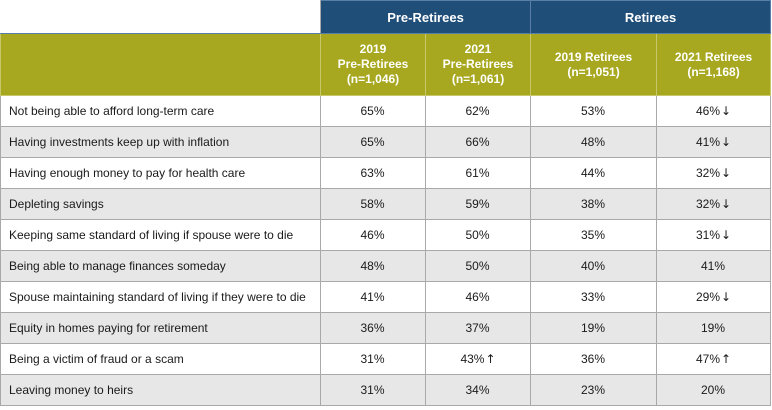  I want to click on value-cell: 62%, so click(478, 111).